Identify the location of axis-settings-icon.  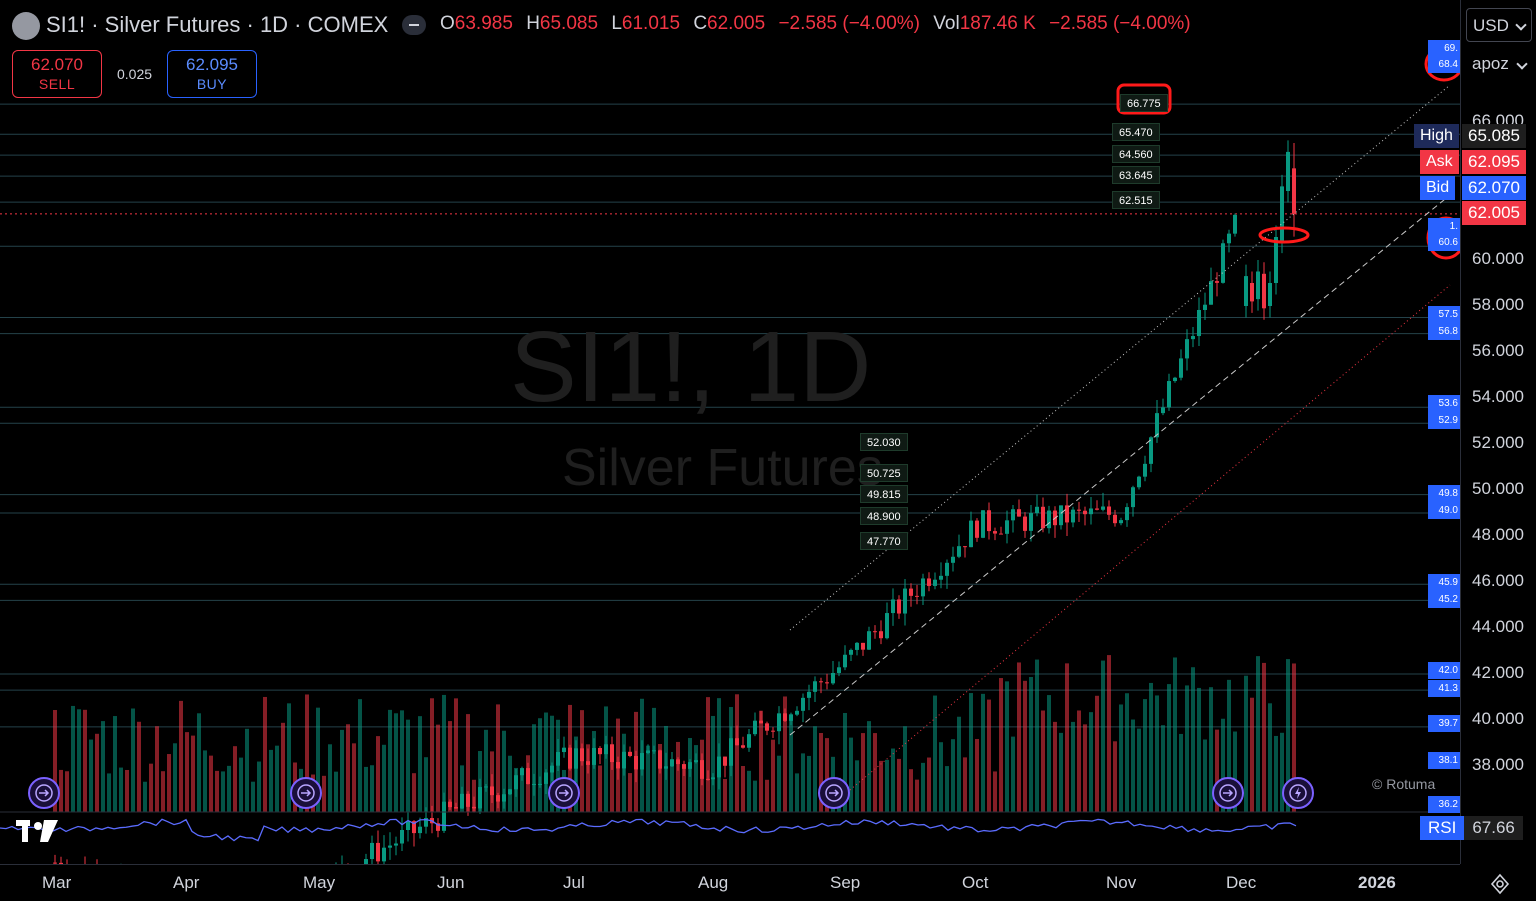
(1500, 884).